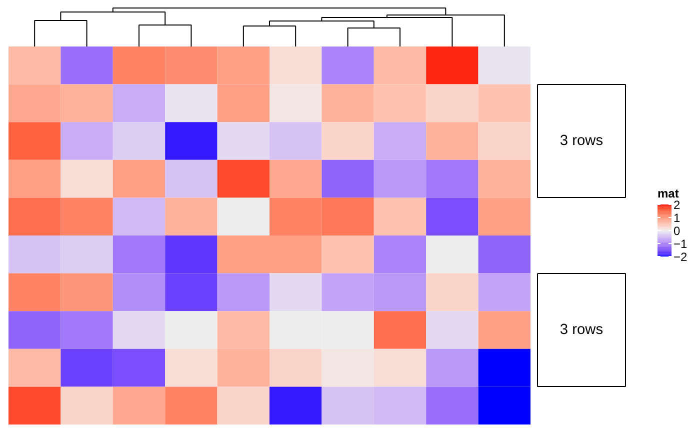 The width and height of the screenshot is (700, 432). What do you see at coordinates (681, 244) in the screenshot?
I see `color-bar-label: −1` at bounding box center [681, 244].